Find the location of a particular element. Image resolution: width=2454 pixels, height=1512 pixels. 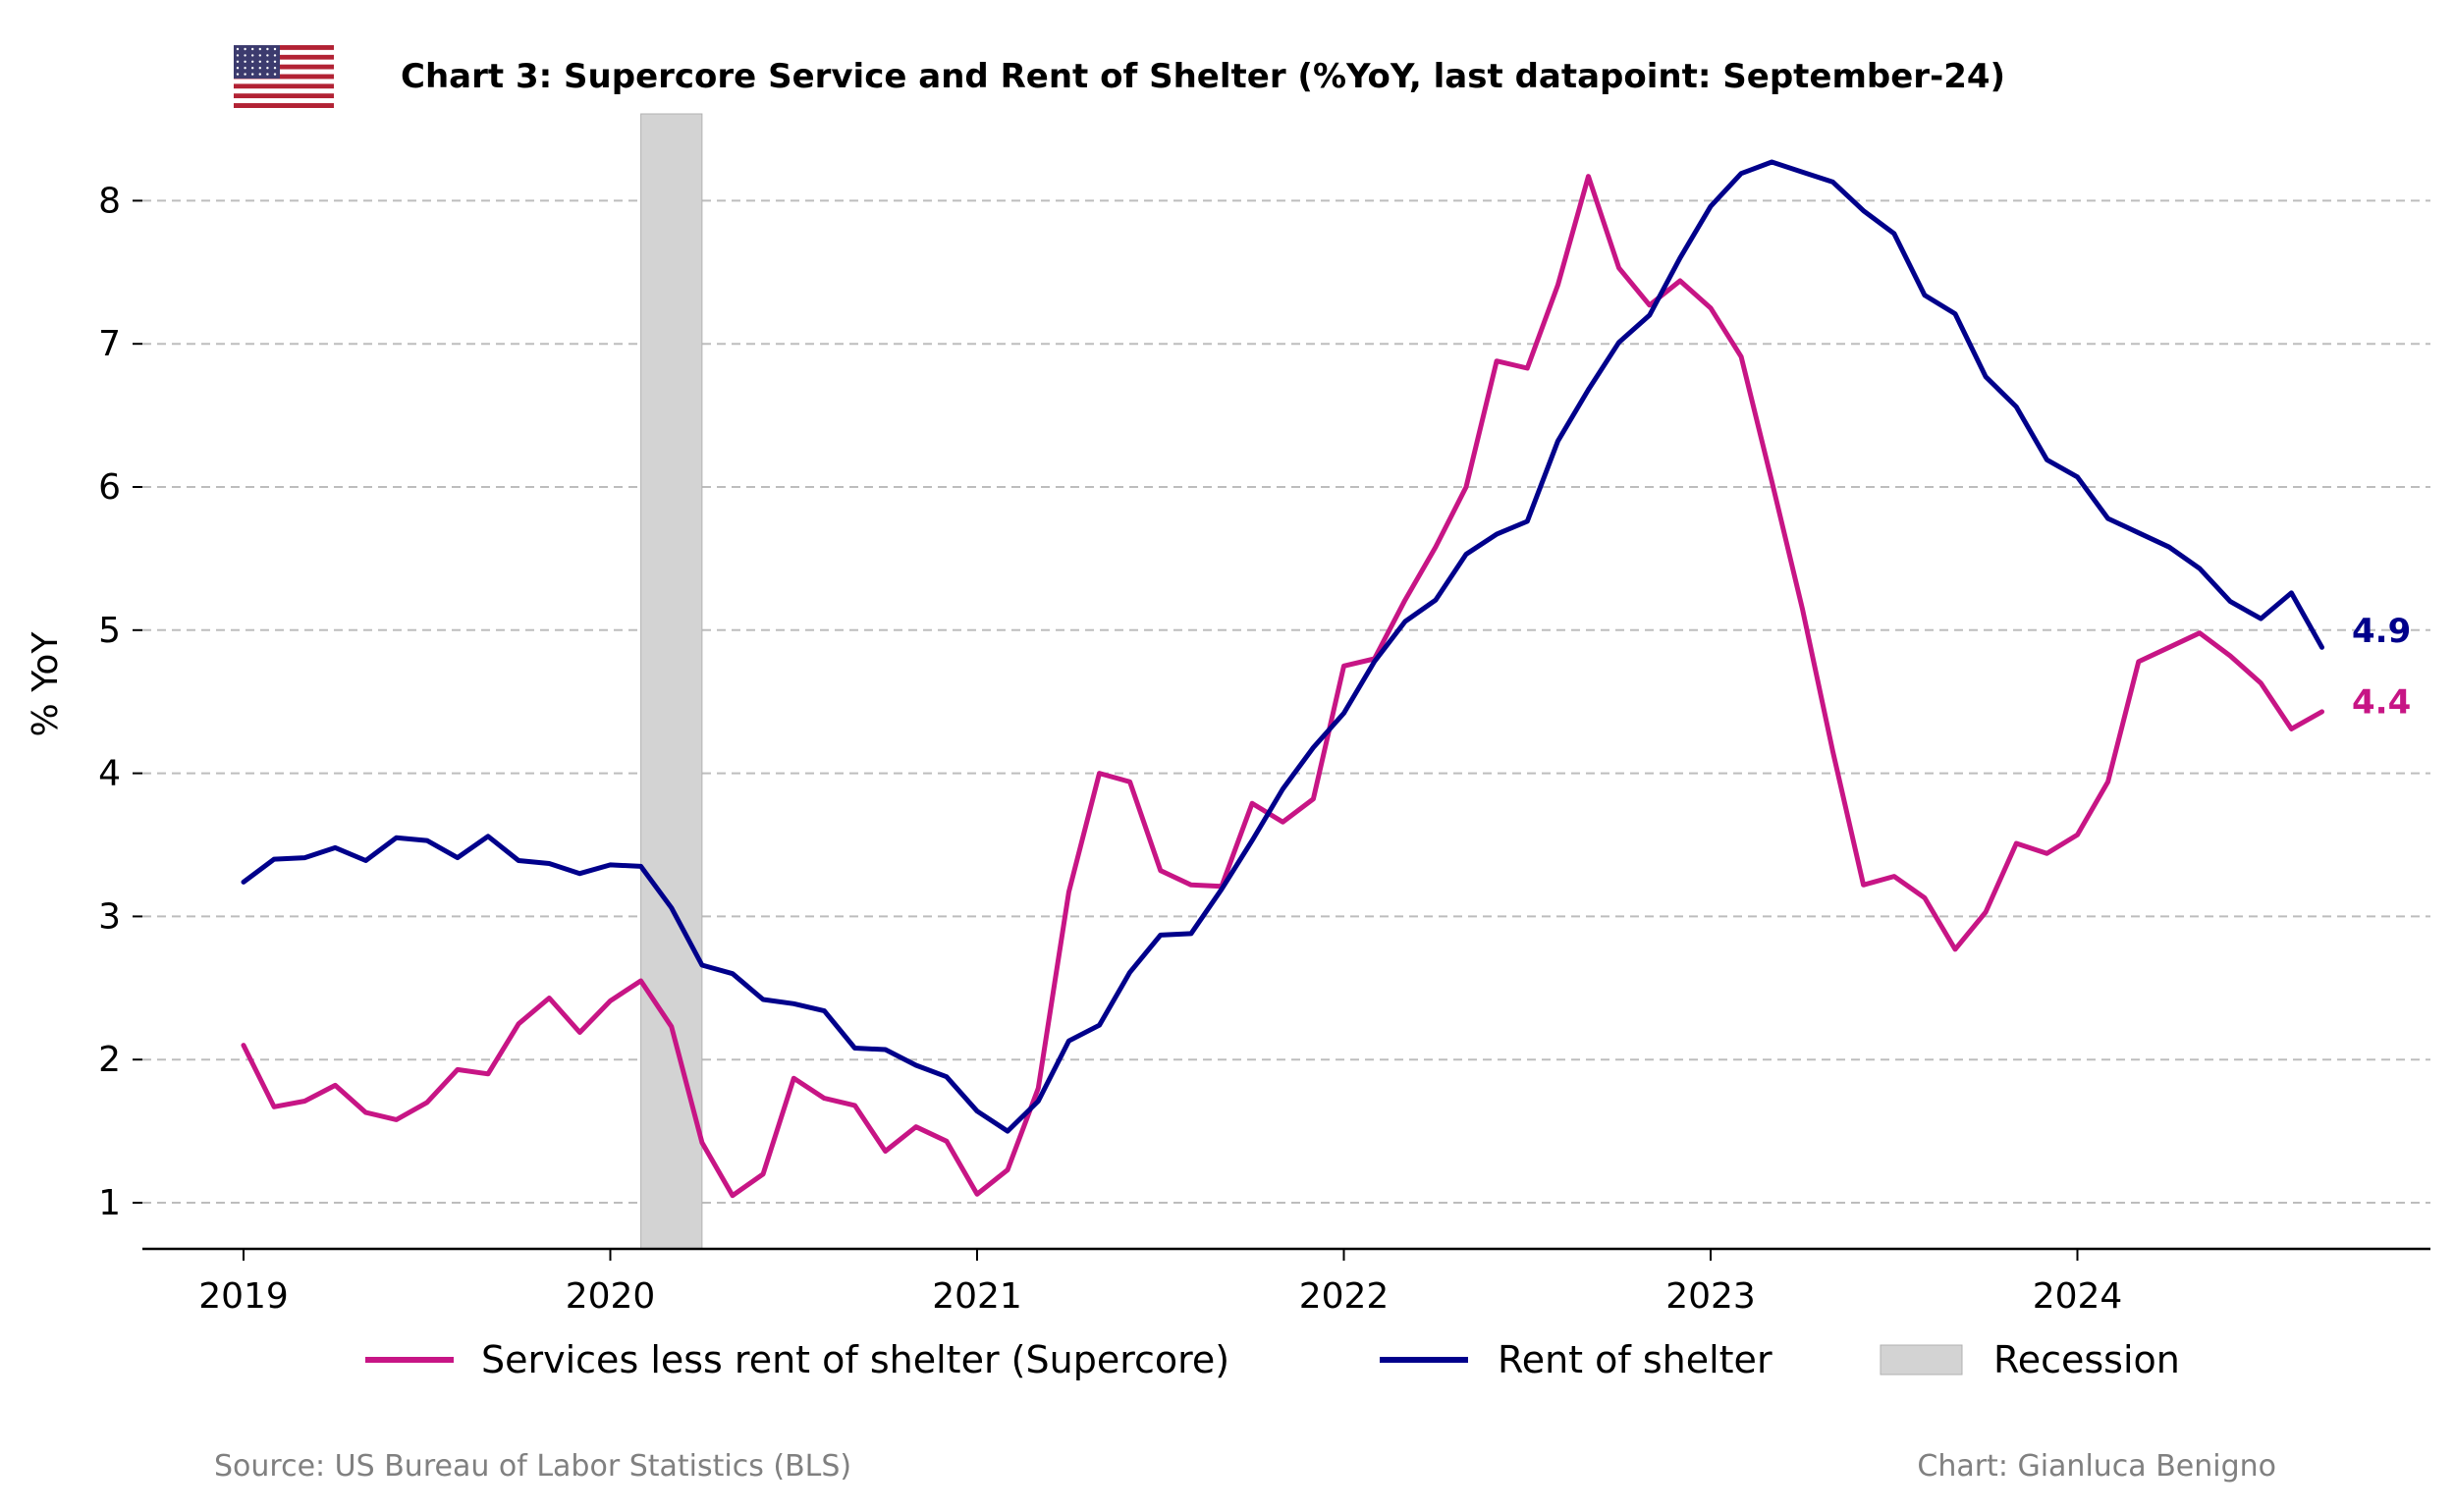

x-tick-label: 2024 is located at coordinates (2078, 1296).